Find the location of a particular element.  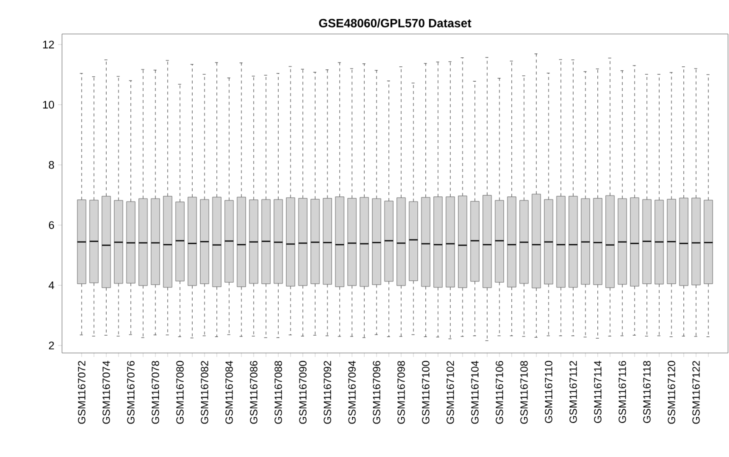

x-tick-label: GSM1167072 is located at coordinates (82, 392).